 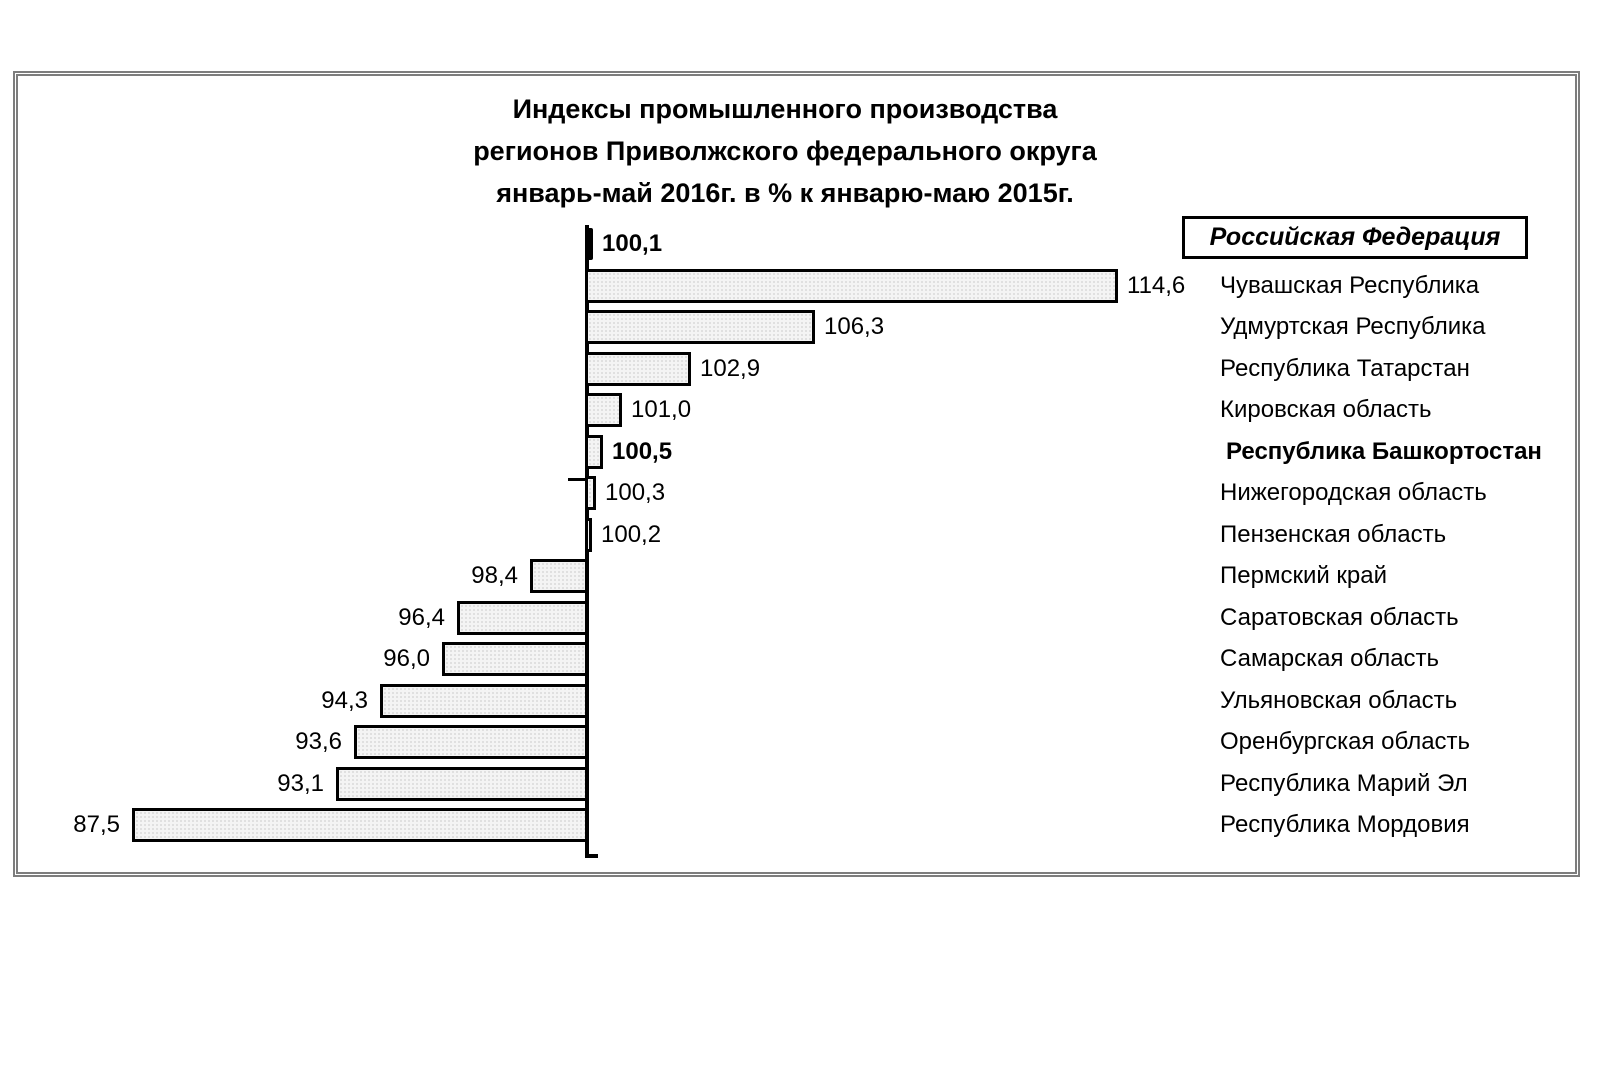 I want to click on bar-value-label: 96,4, so click(x=421, y=617).